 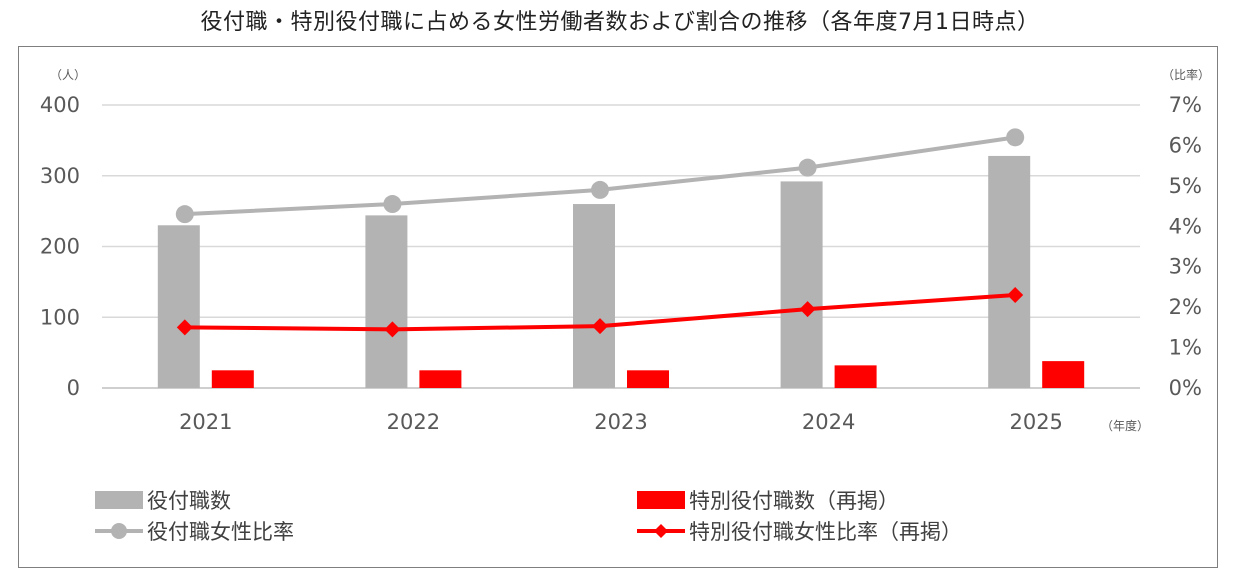 I want to click on y-right-tick-label: 1%, so click(x=1185, y=348).